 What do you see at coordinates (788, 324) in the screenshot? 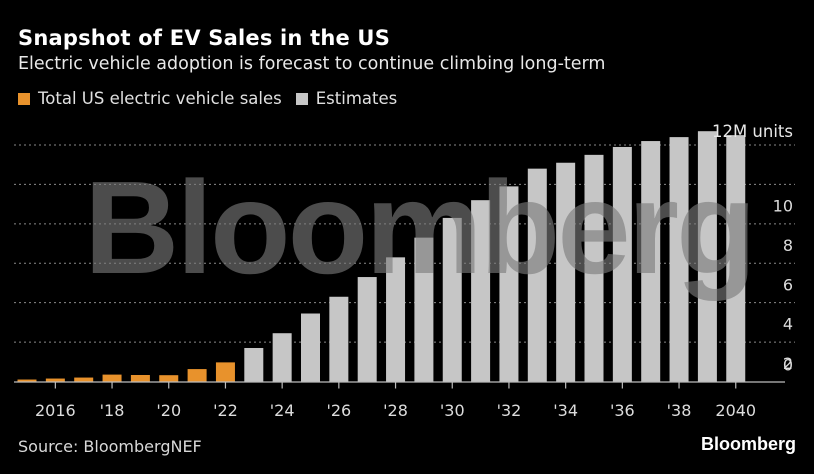
I see `y-tick-label: 4` at bounding box center [788, 324].